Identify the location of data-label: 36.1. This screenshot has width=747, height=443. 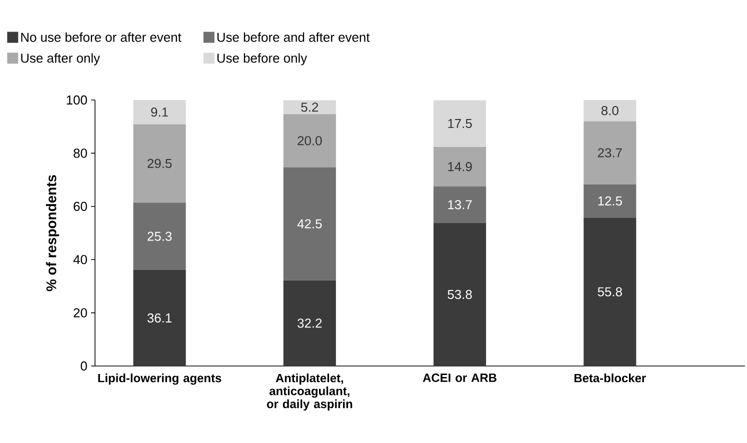
(159, 318).